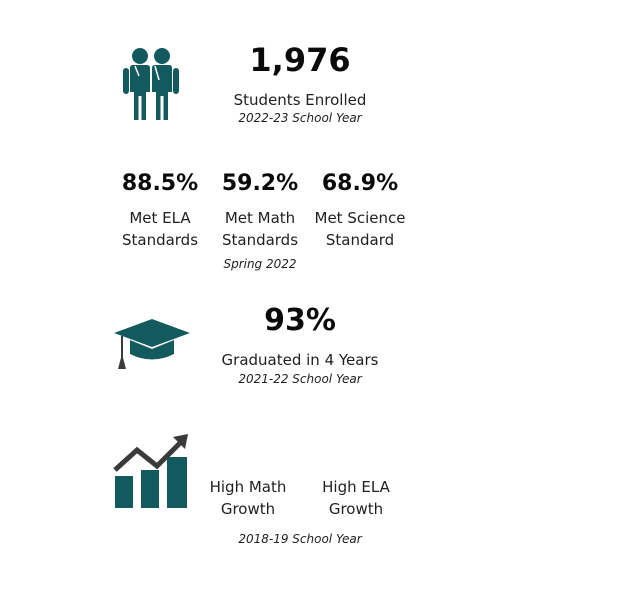 The image size is (624, 600). Describe the element at coordinates (356, 498) in the screenshot. I see `ela-growth-label: High ELA Growth` at that location.